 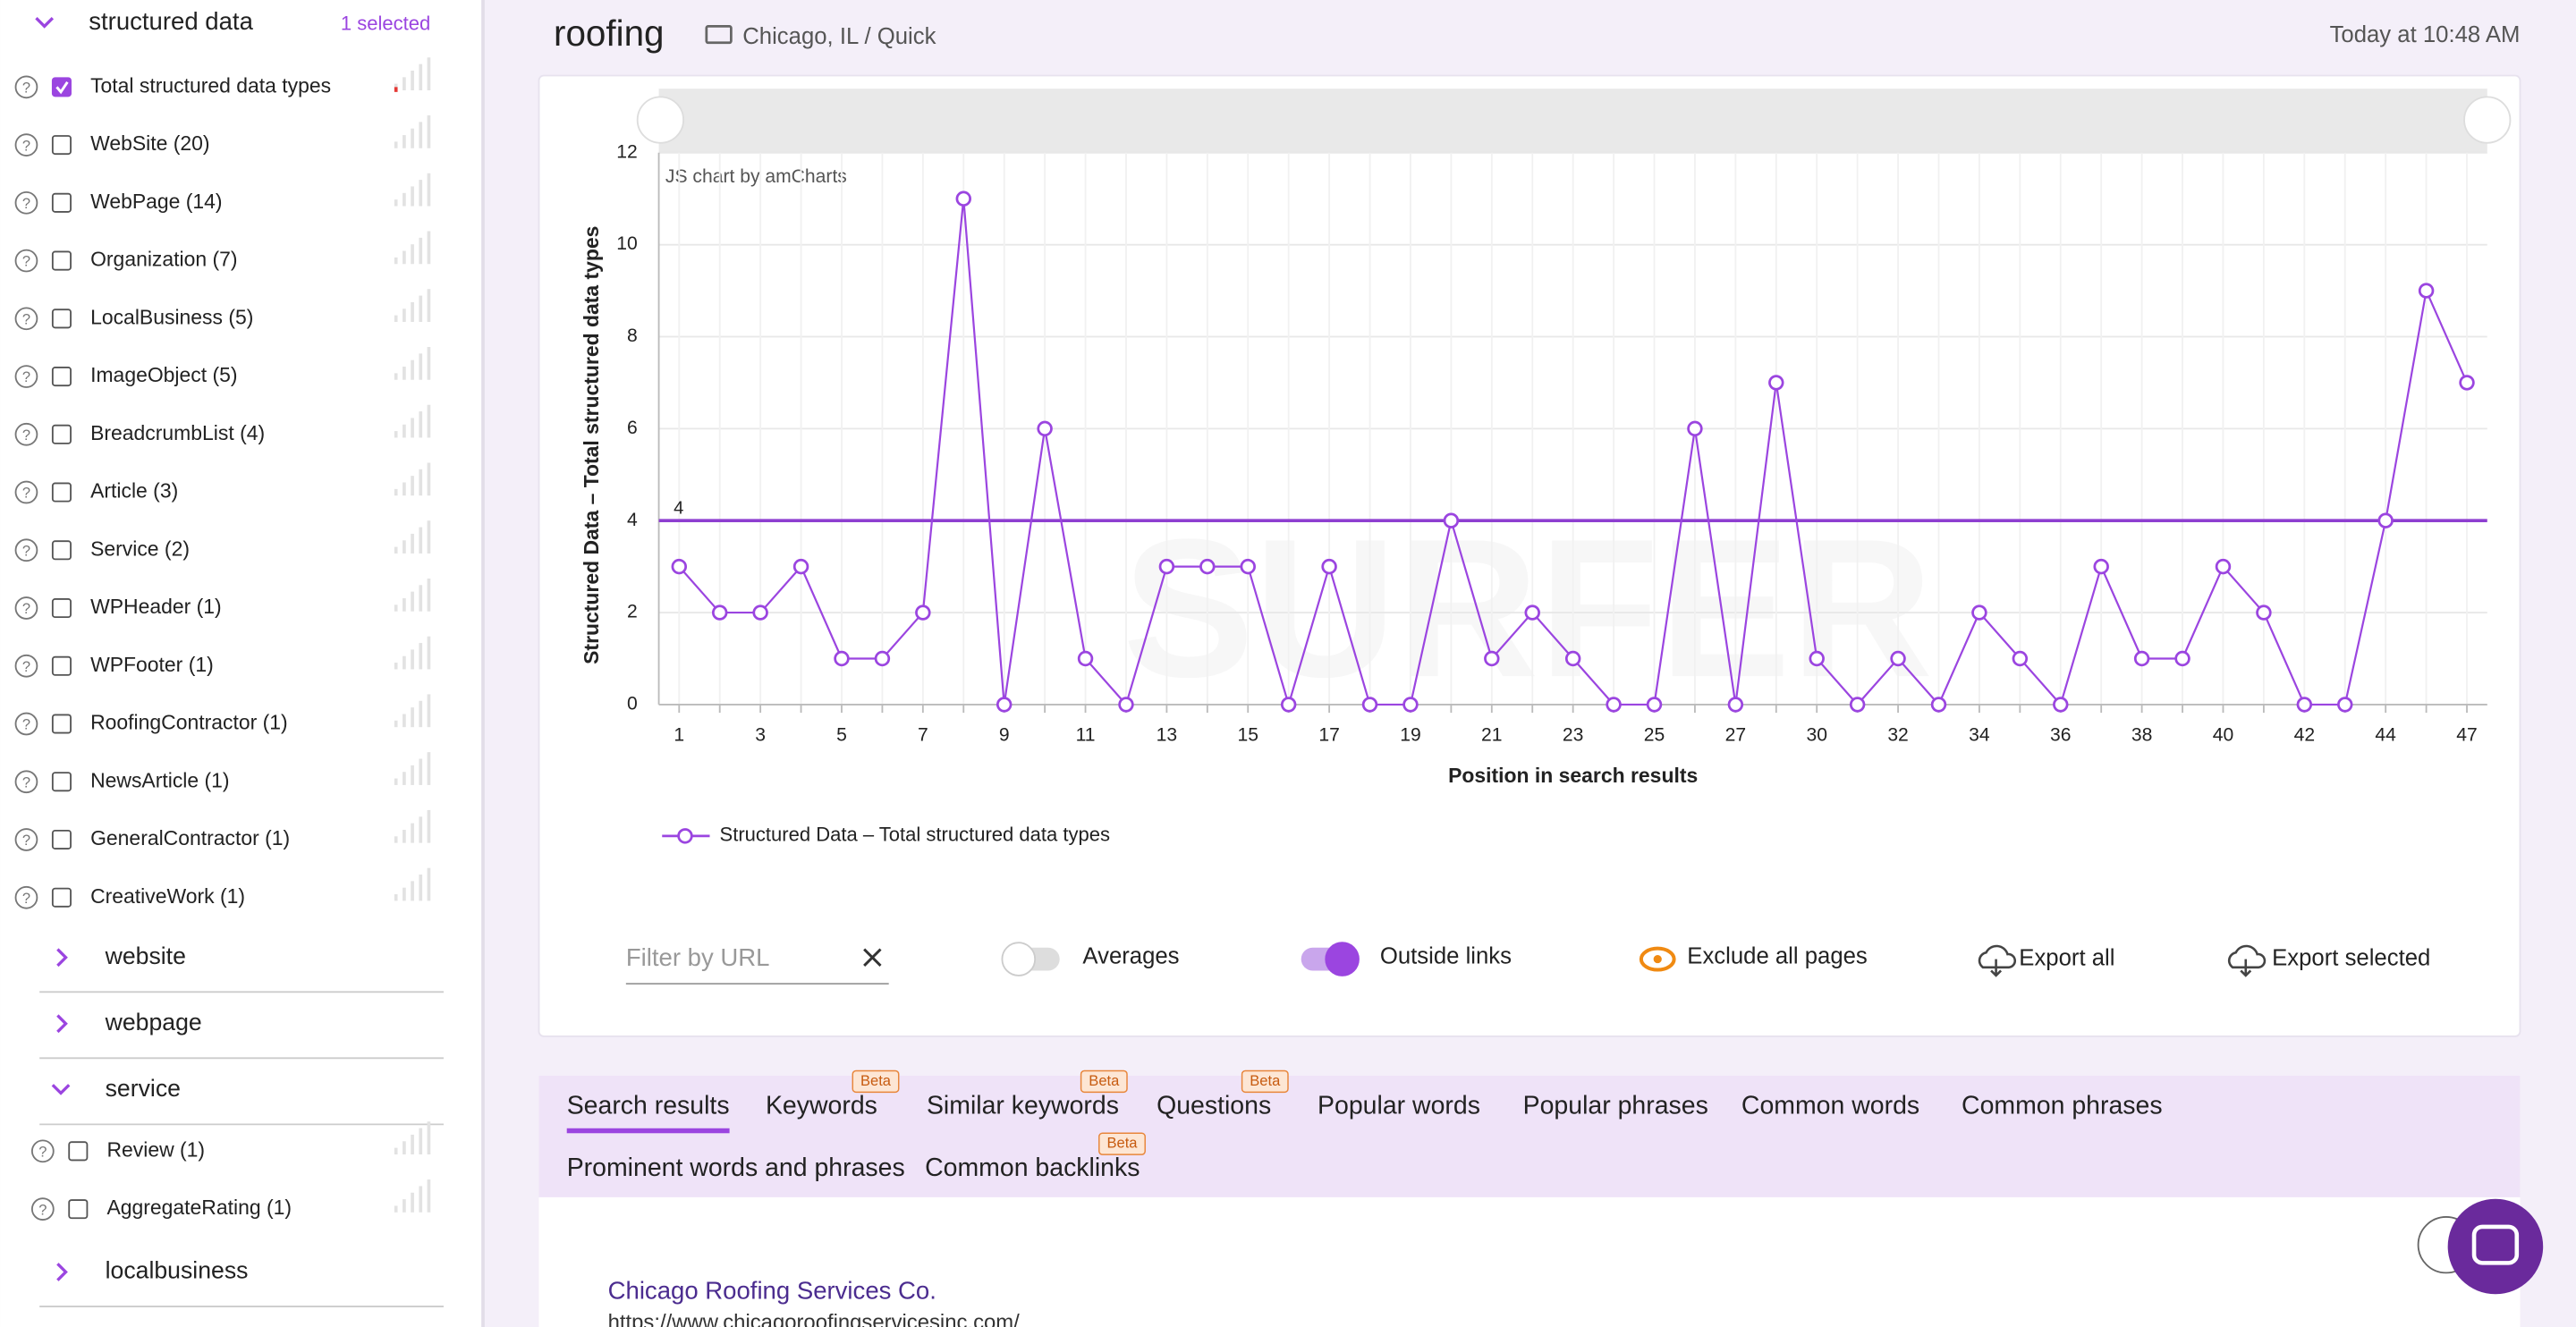 What do you see at coordinates (134, 491) in the screenshot?
I see `item-label: Article (3)` at bounding box center [134, 491].